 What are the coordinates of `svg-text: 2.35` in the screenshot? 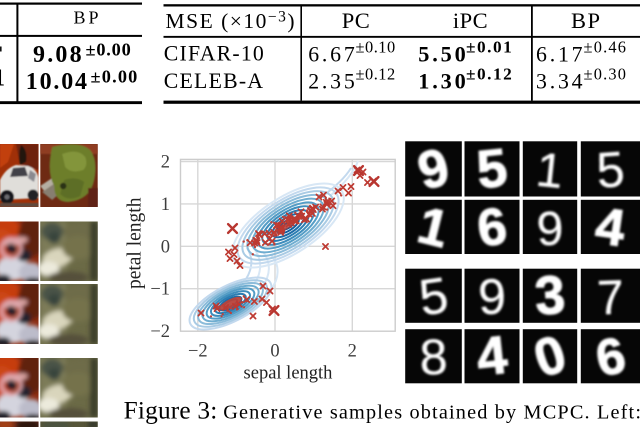 It's located at (332, 82).